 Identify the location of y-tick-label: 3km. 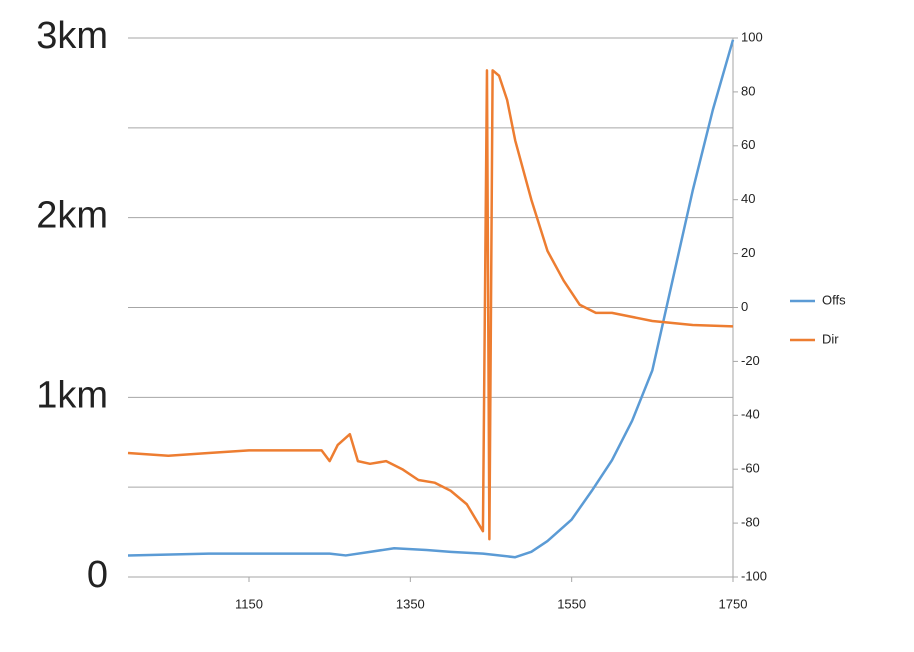
(72, 36).